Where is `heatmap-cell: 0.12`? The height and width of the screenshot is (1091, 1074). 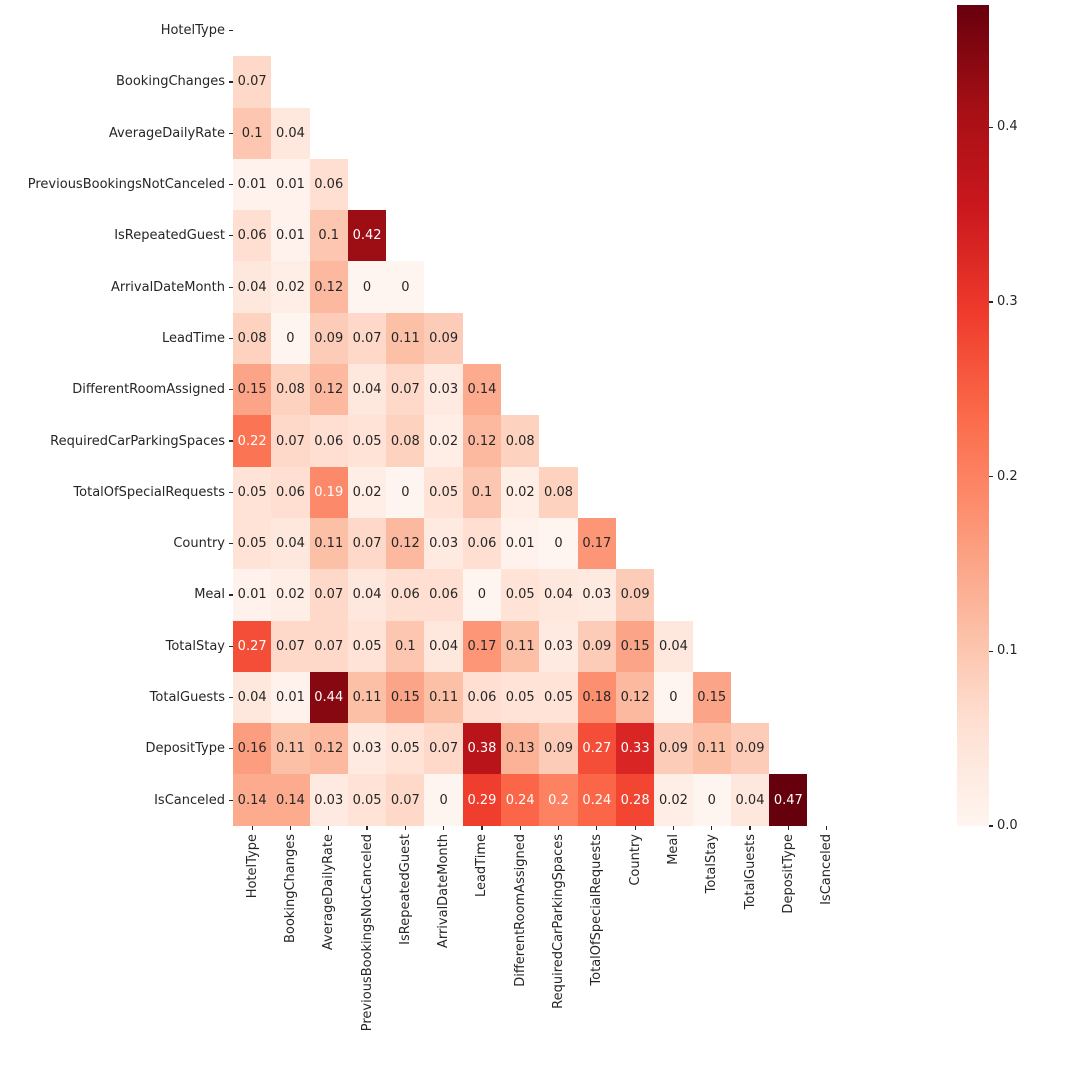 heatmap-cell: 0.12 is located at coordinates (482, 441).